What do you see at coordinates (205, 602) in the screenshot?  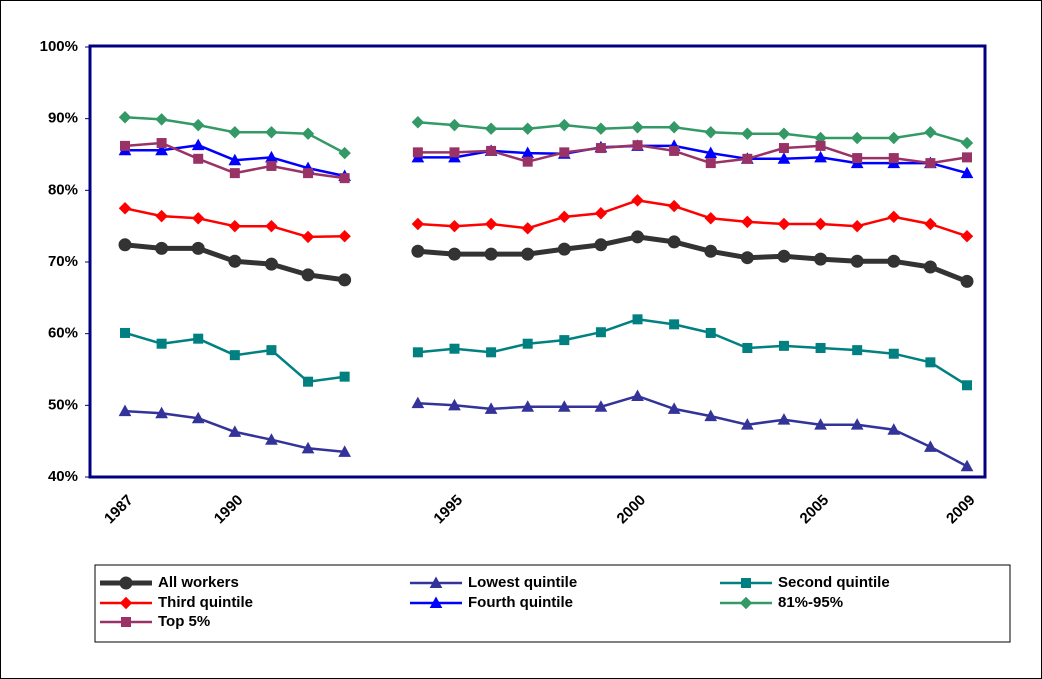 I see `legend-label: Third quintile` at bounding box center [205, 602].